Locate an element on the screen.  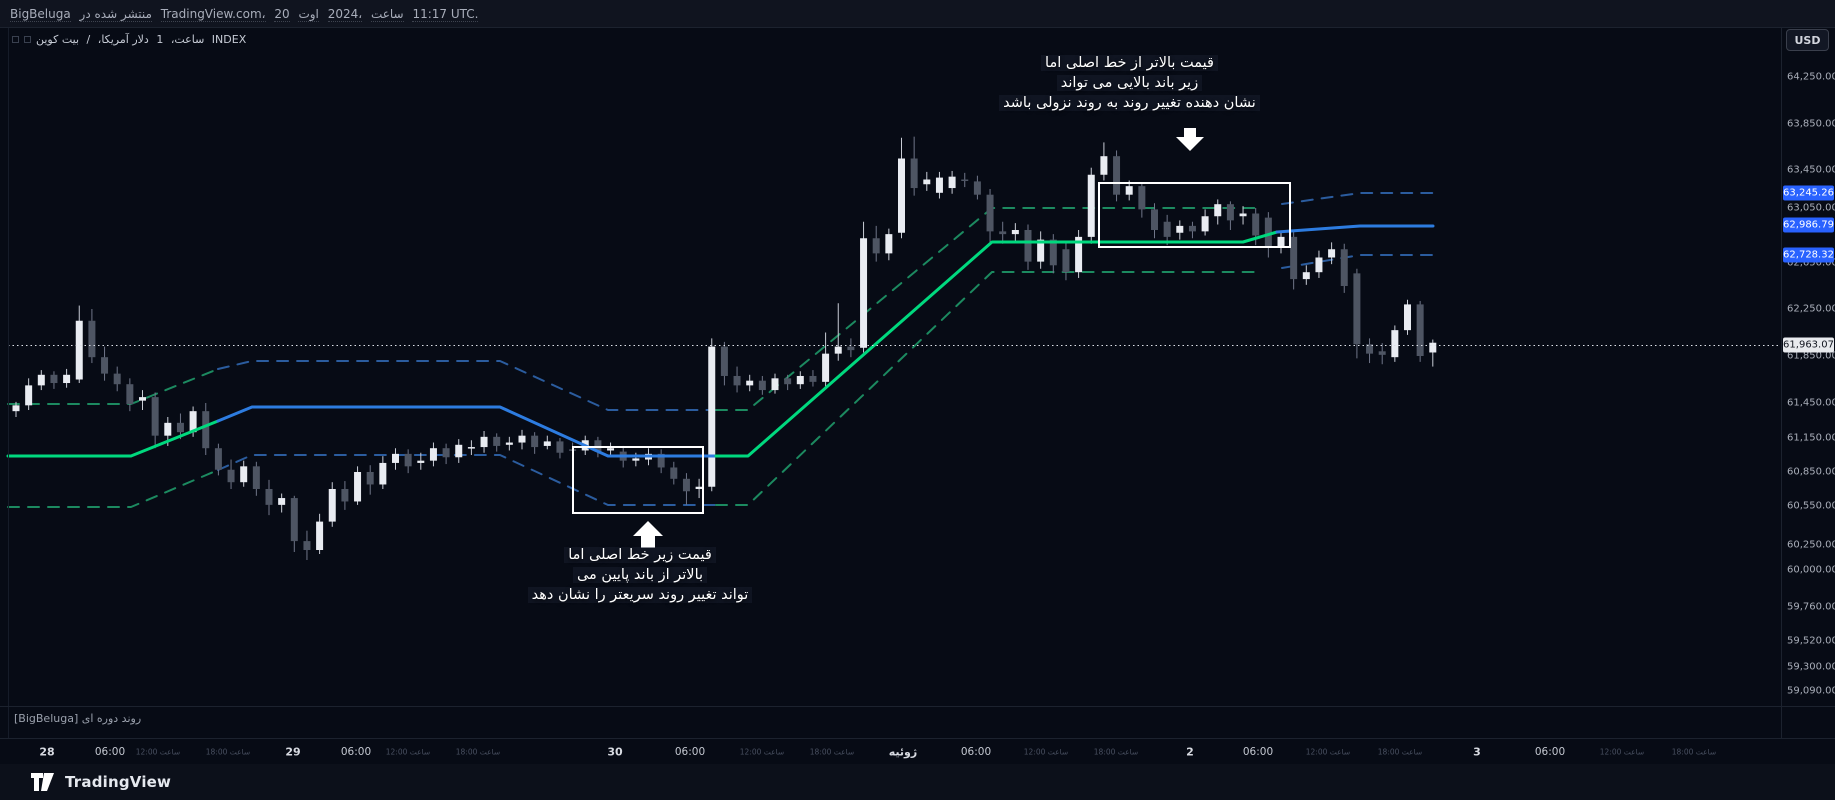
annotation-line: تواند تغییر روند سریعتر را نشان دهد is located at coordinates (640, 595).